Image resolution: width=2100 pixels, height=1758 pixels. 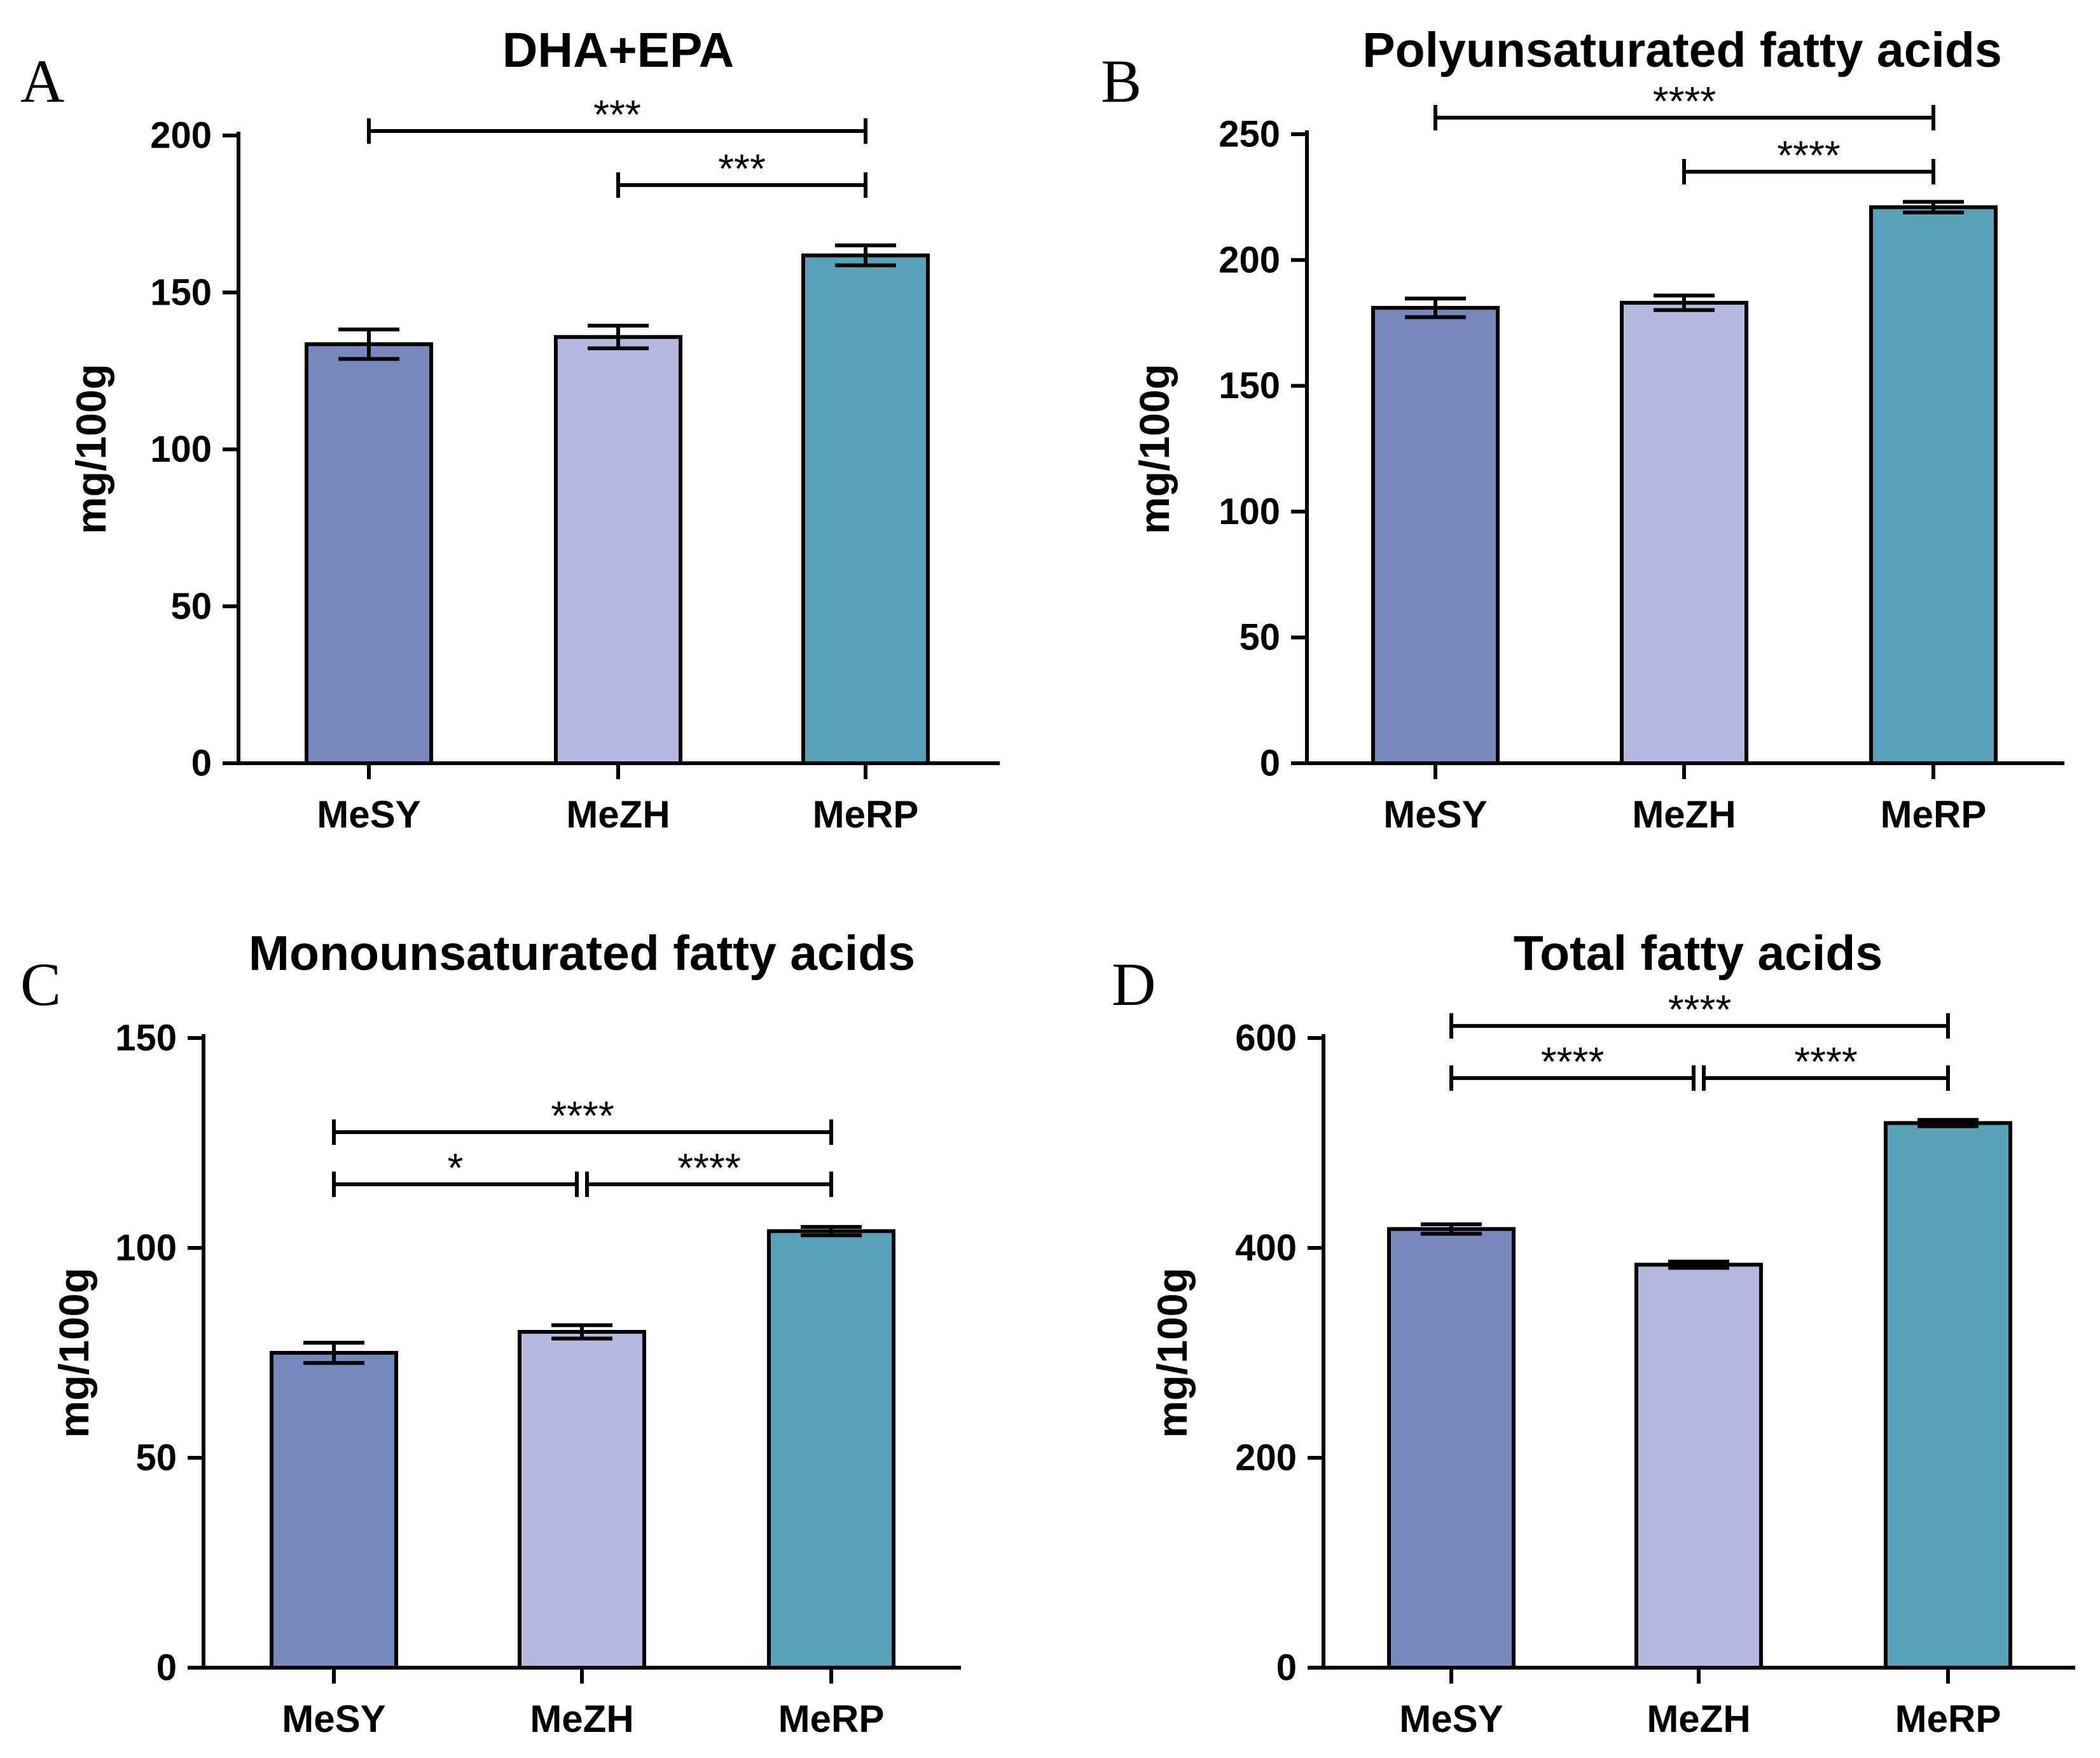 I want to click on chart-title: Total fatty acids, so click(x=1698, y=953).